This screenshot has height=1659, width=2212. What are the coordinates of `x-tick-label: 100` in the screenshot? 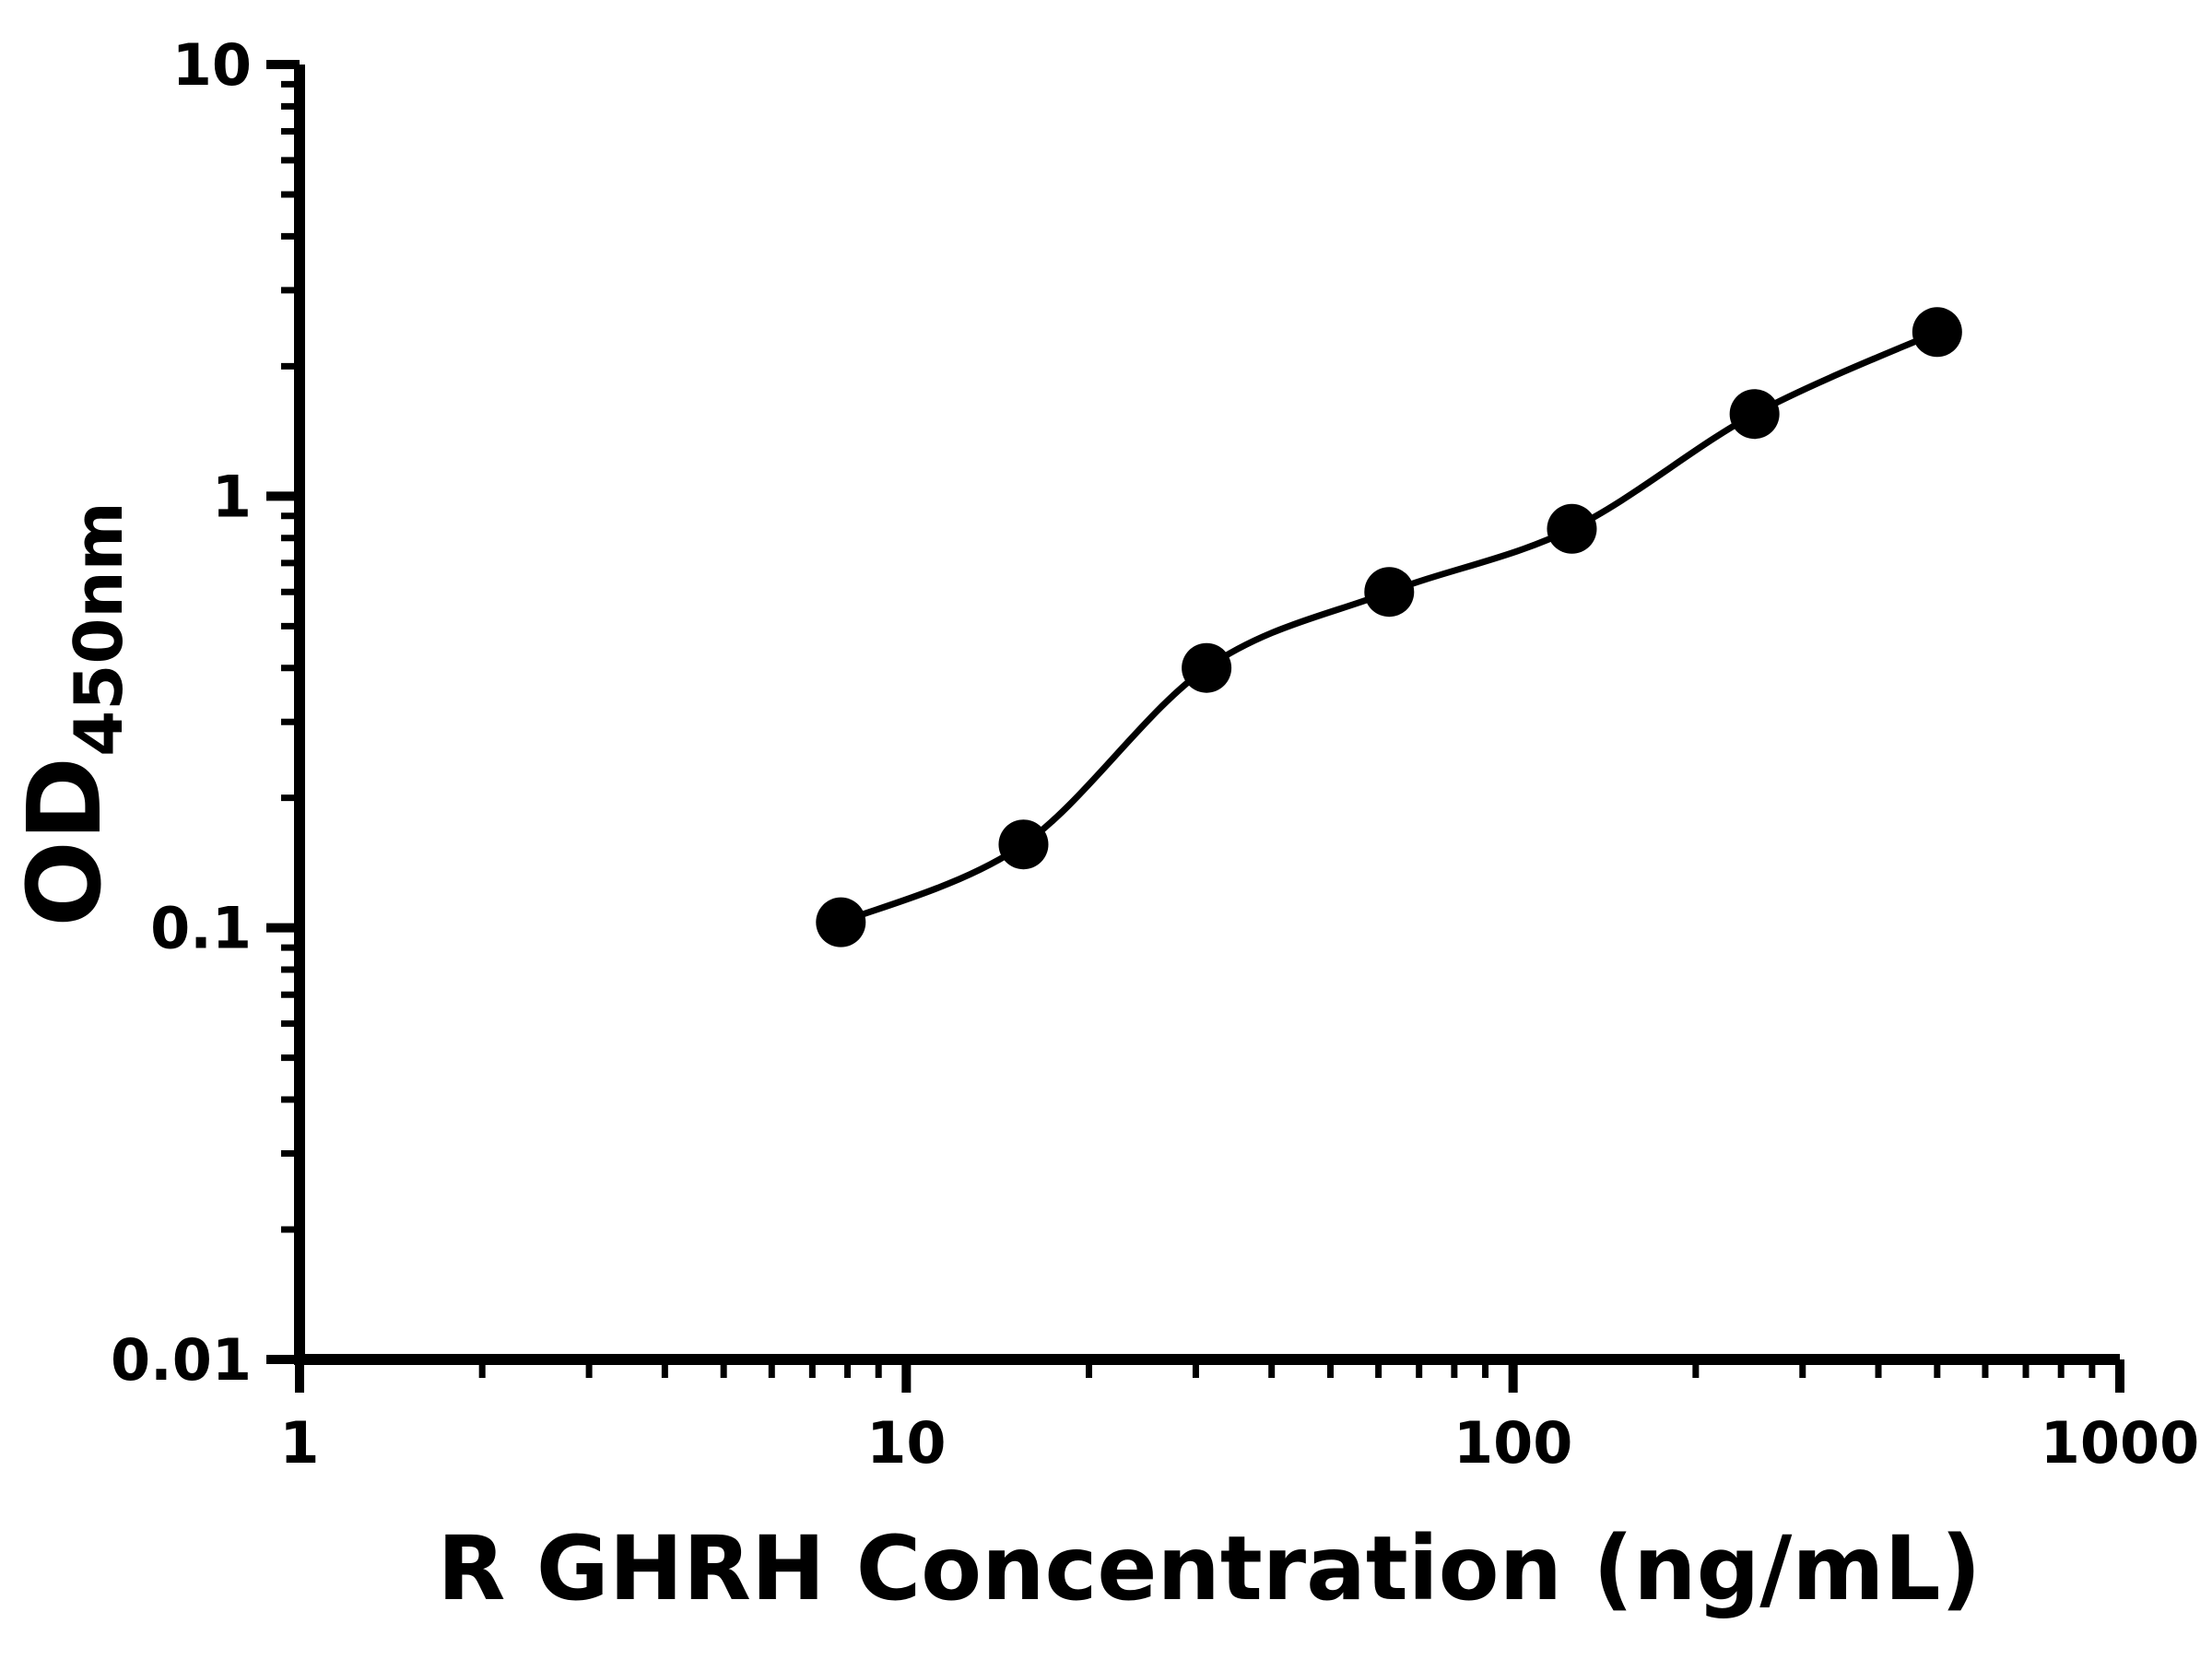 It's located at (1512, 1443).